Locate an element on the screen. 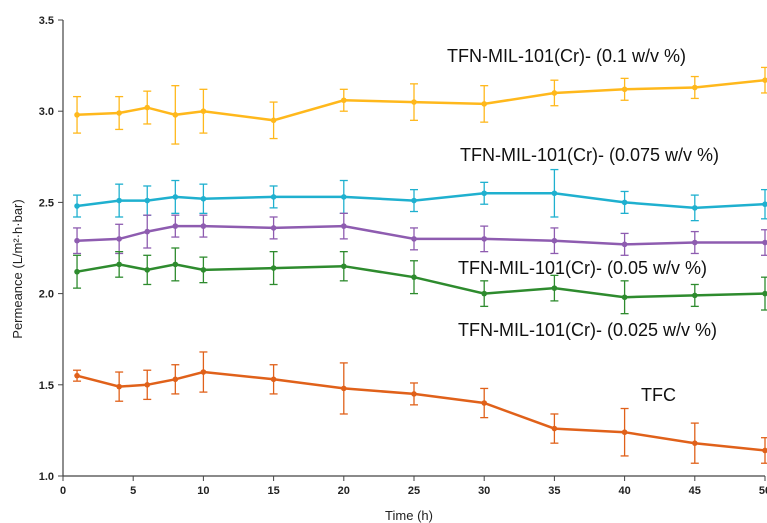 This screenshot has width=767, height=523. x-tick-label: 10 is located at coordinates (203, 491).